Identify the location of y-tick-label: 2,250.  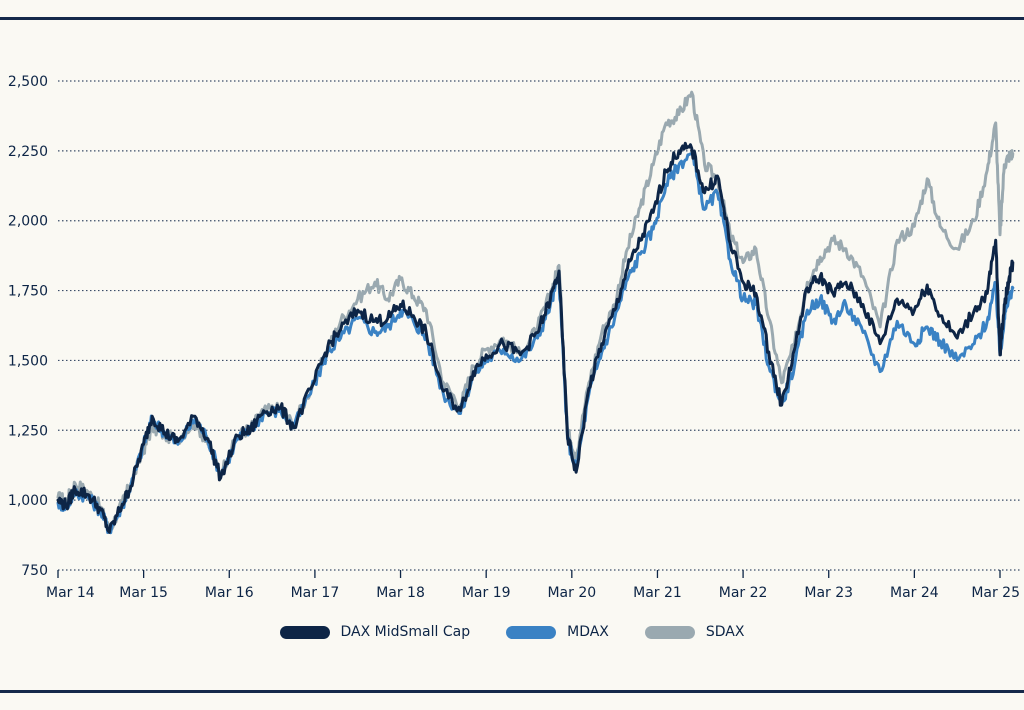
(28, 152).